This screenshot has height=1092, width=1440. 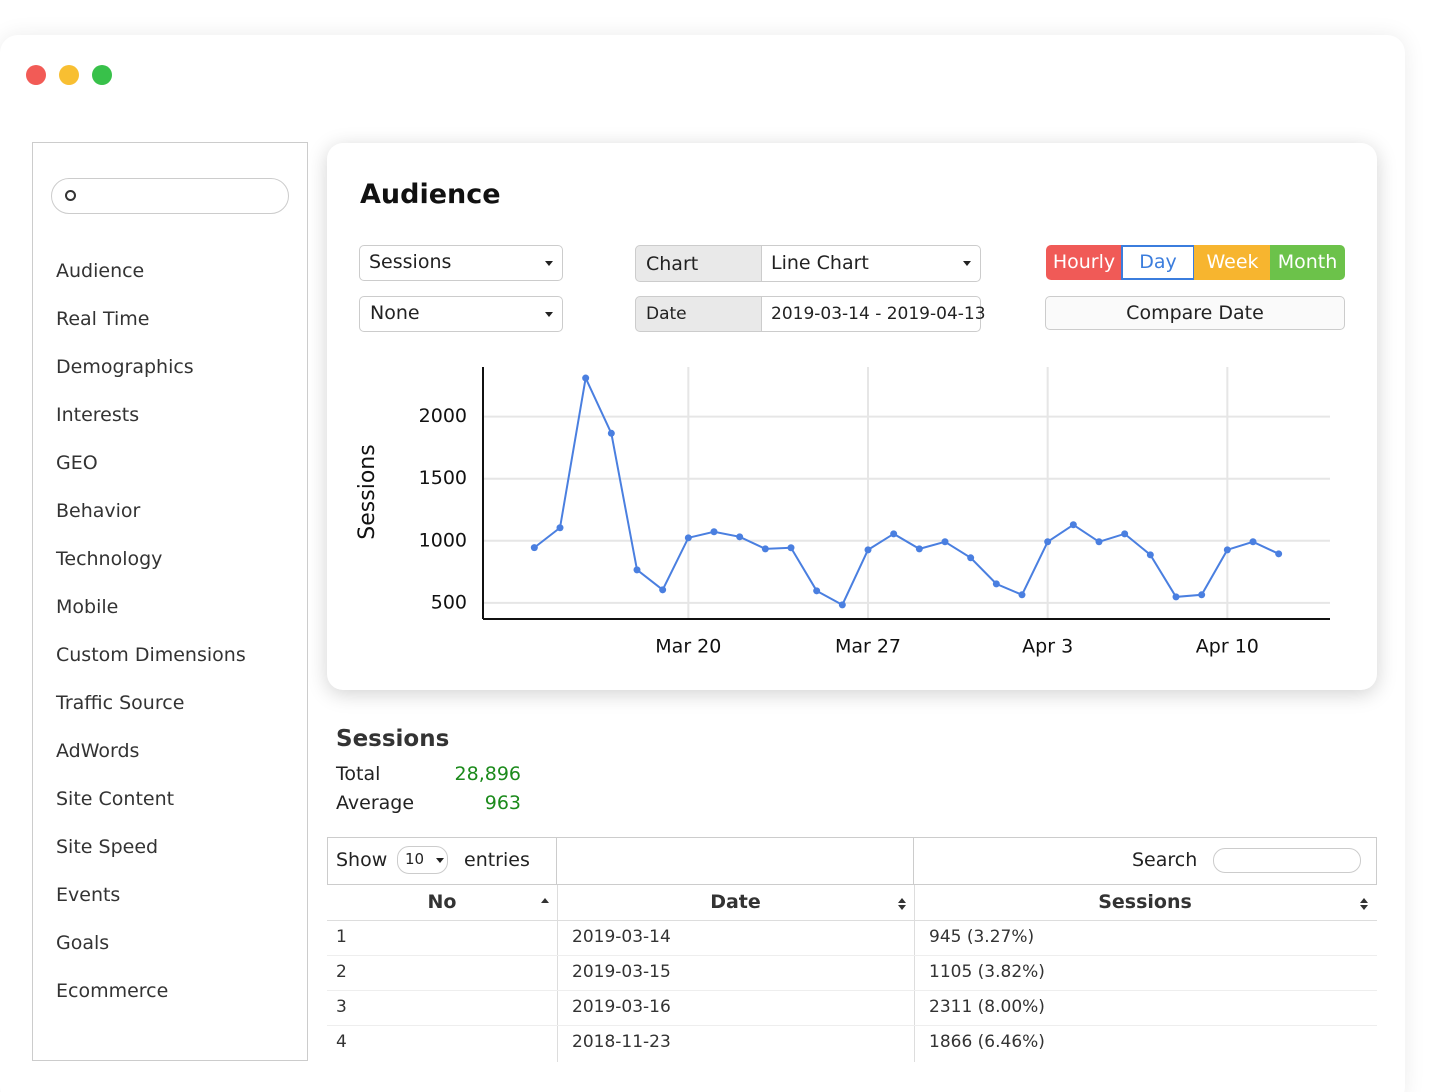 I want to click on column-header: No, so click(x=442, y=902).